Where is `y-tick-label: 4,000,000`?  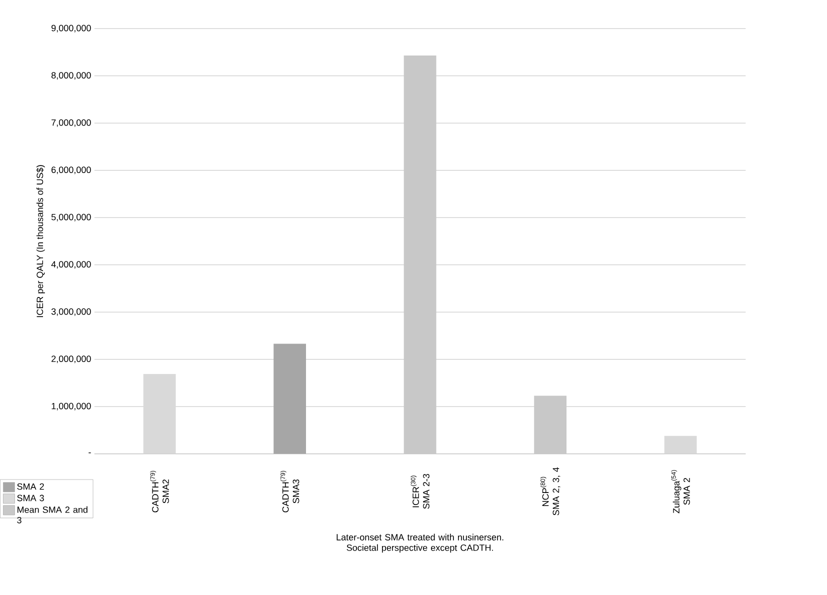
y-tick-label: 4,000,000 is located at coordinates (71, 265).